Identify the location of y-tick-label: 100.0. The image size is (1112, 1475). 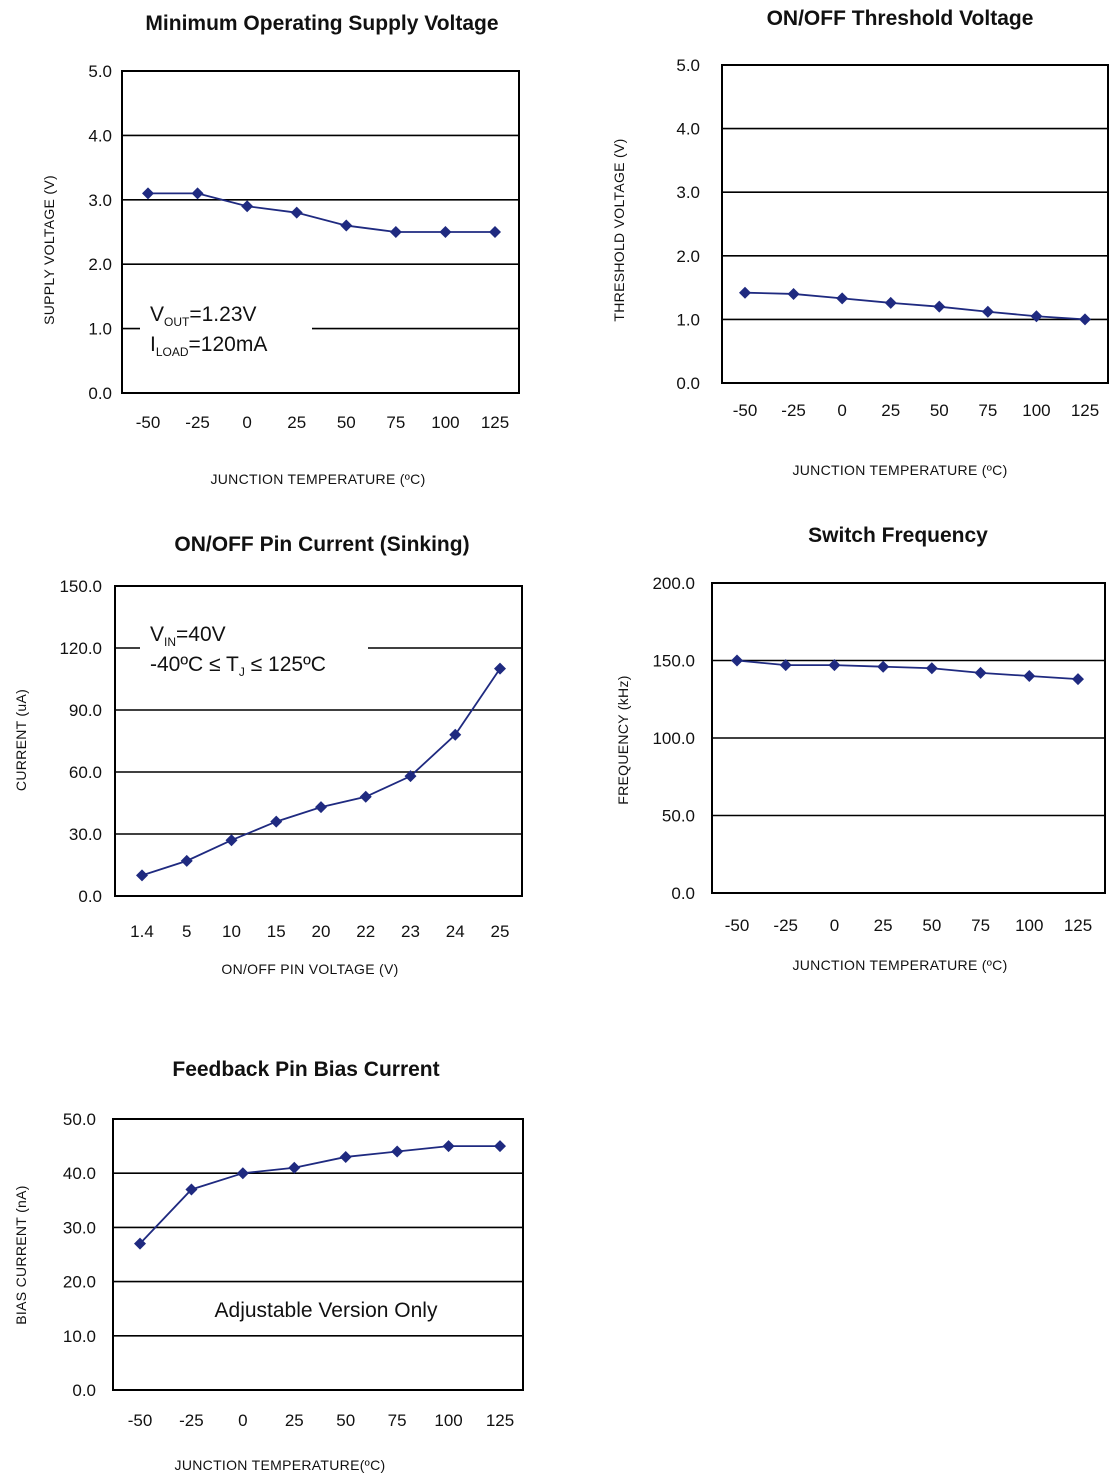
(673, 738).